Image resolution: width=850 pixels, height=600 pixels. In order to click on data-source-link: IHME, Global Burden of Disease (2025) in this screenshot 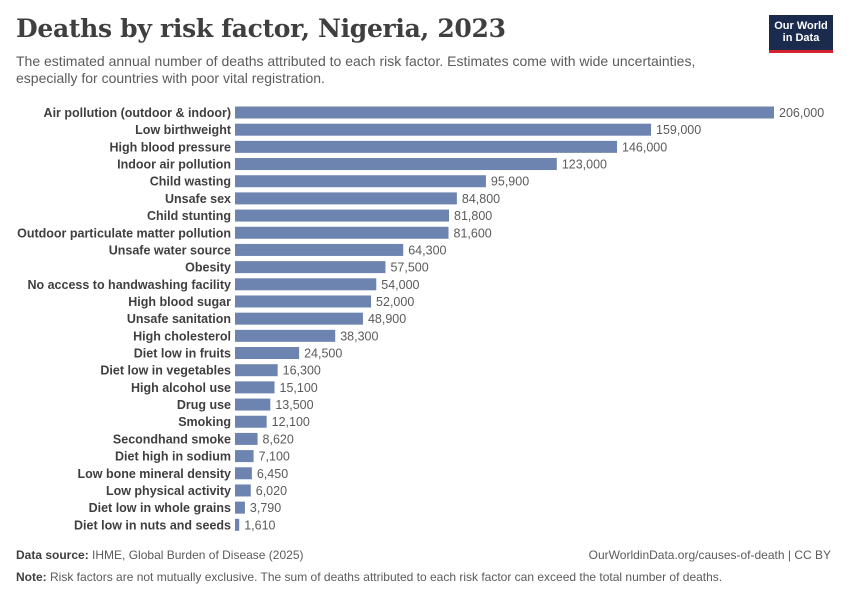, I will do `click(198, 555)`.